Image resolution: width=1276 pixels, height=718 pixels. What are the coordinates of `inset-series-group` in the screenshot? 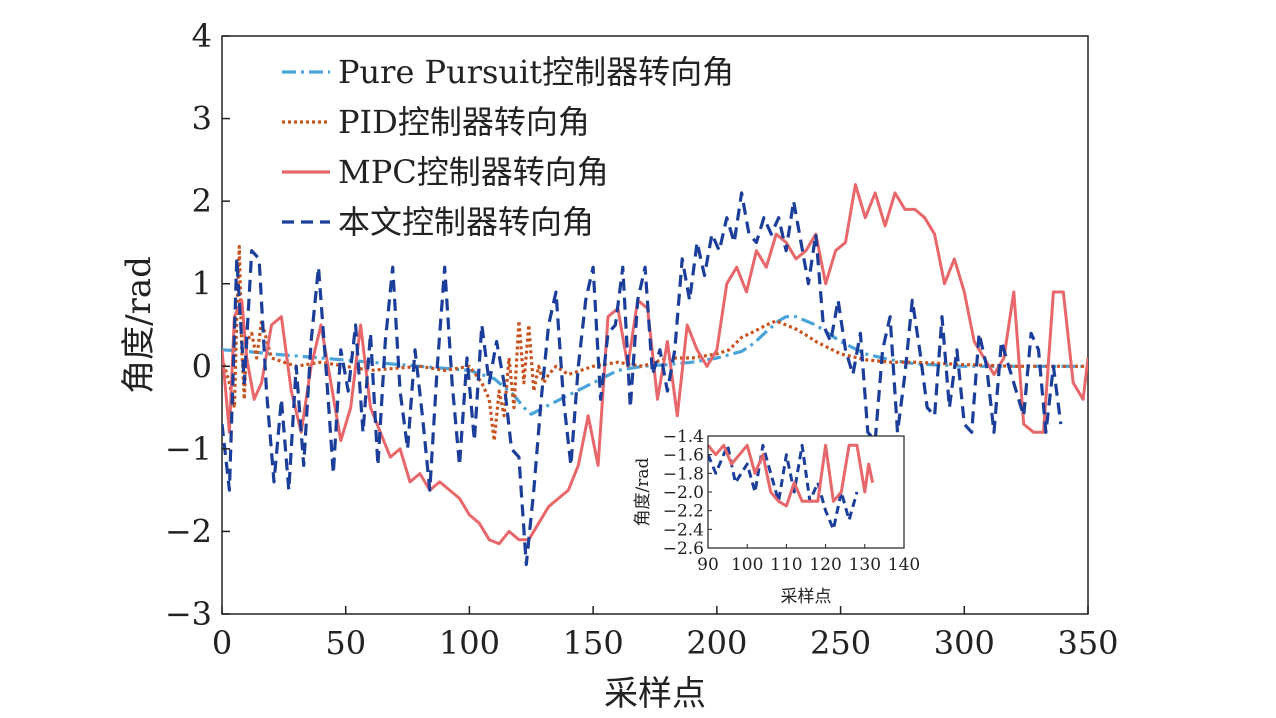 It's located at (791, 487).